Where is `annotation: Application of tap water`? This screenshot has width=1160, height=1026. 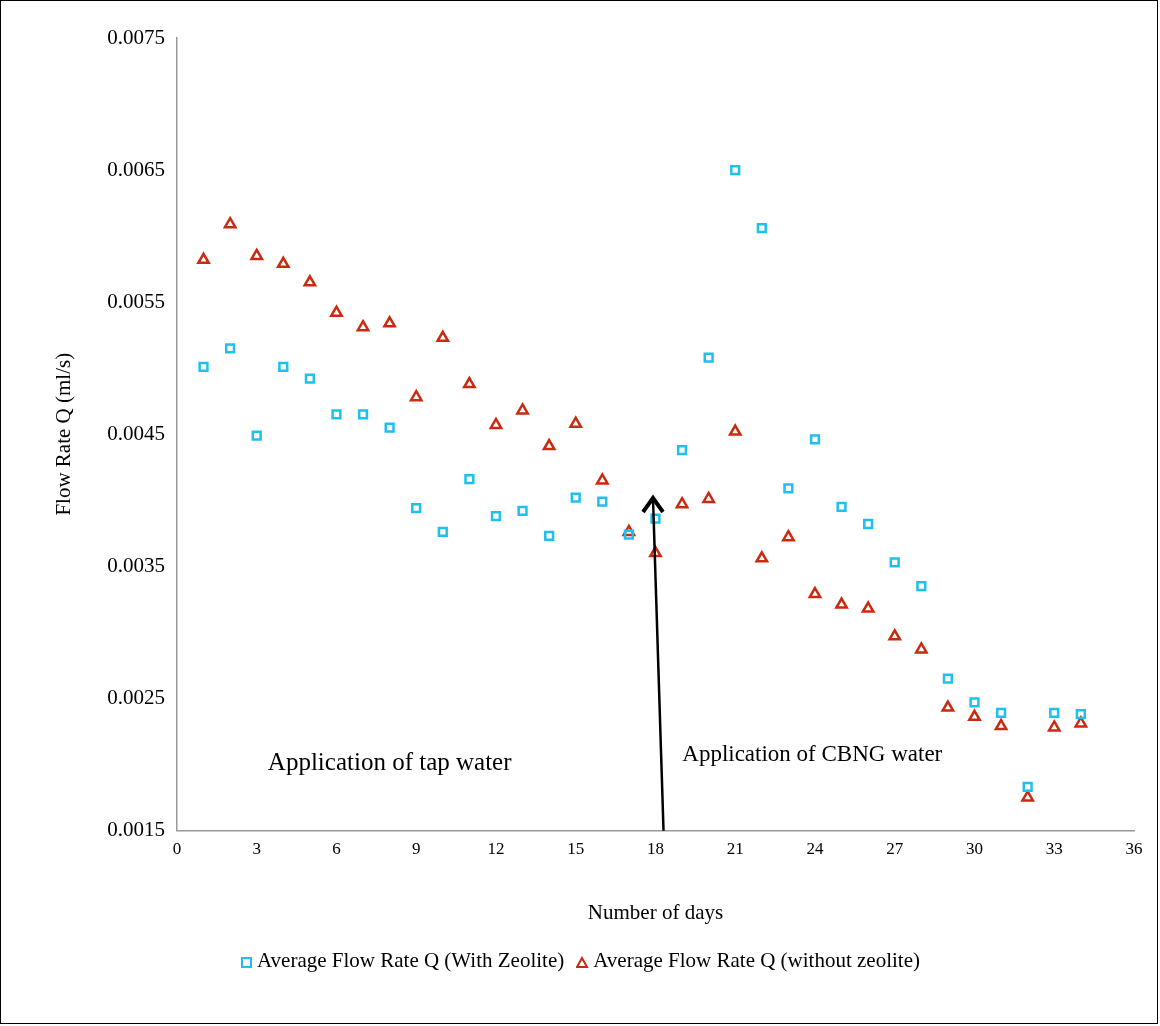 annotation: Application of tap water is located at coordinates (390, 761).